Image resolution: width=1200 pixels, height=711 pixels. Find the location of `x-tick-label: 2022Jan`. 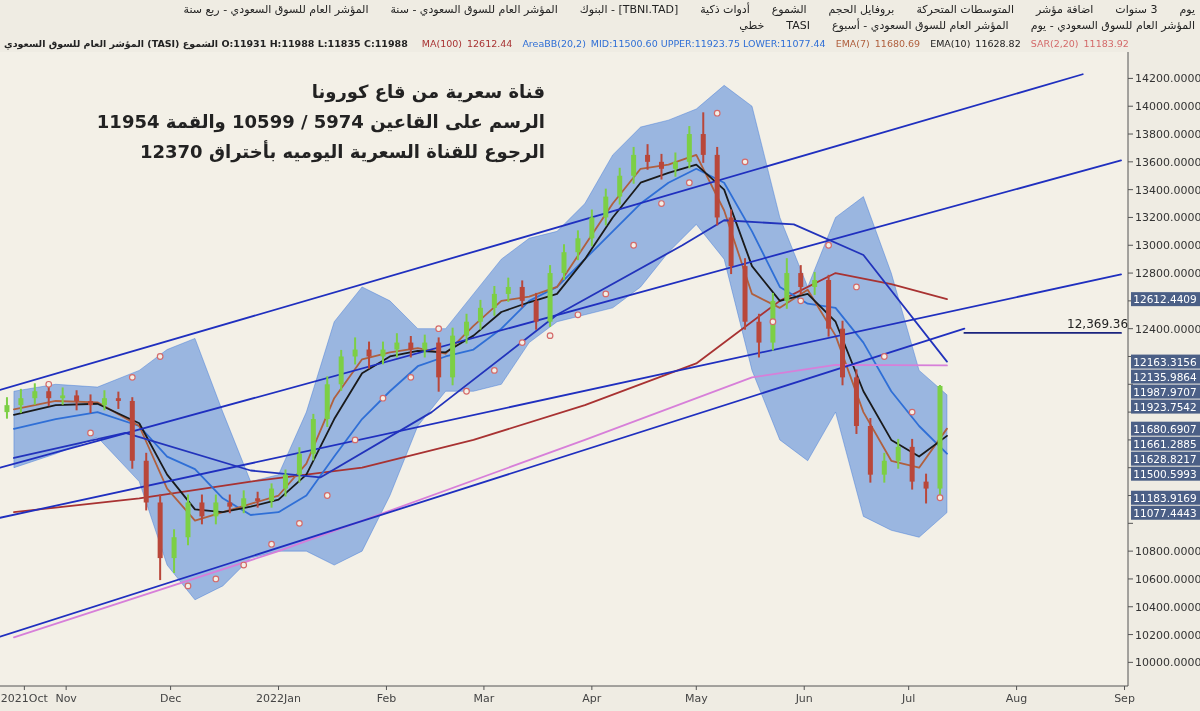

x-tick-label: 2022Jan is located at coordinates (279, 698).